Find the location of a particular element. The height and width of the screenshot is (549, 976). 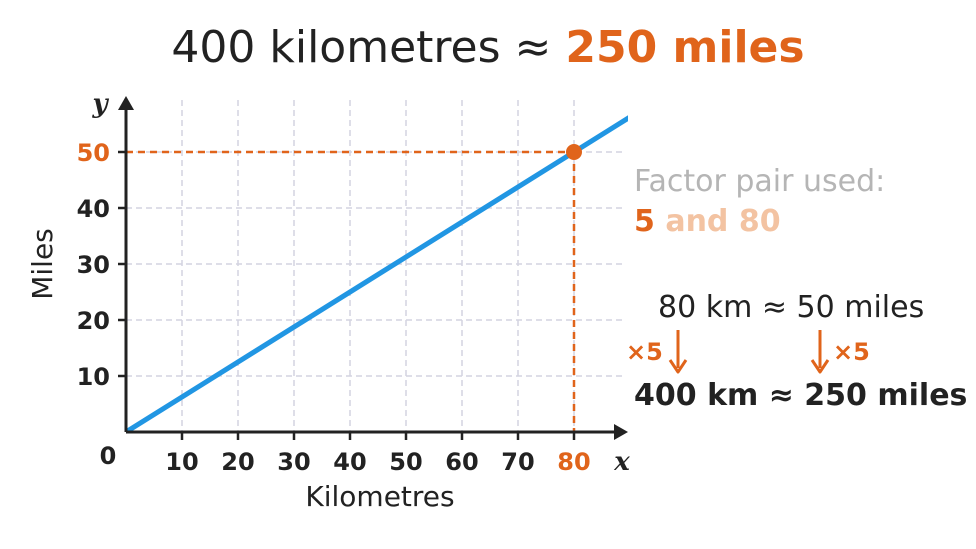

origin-label: 0 is located at coordinates (108, 456).